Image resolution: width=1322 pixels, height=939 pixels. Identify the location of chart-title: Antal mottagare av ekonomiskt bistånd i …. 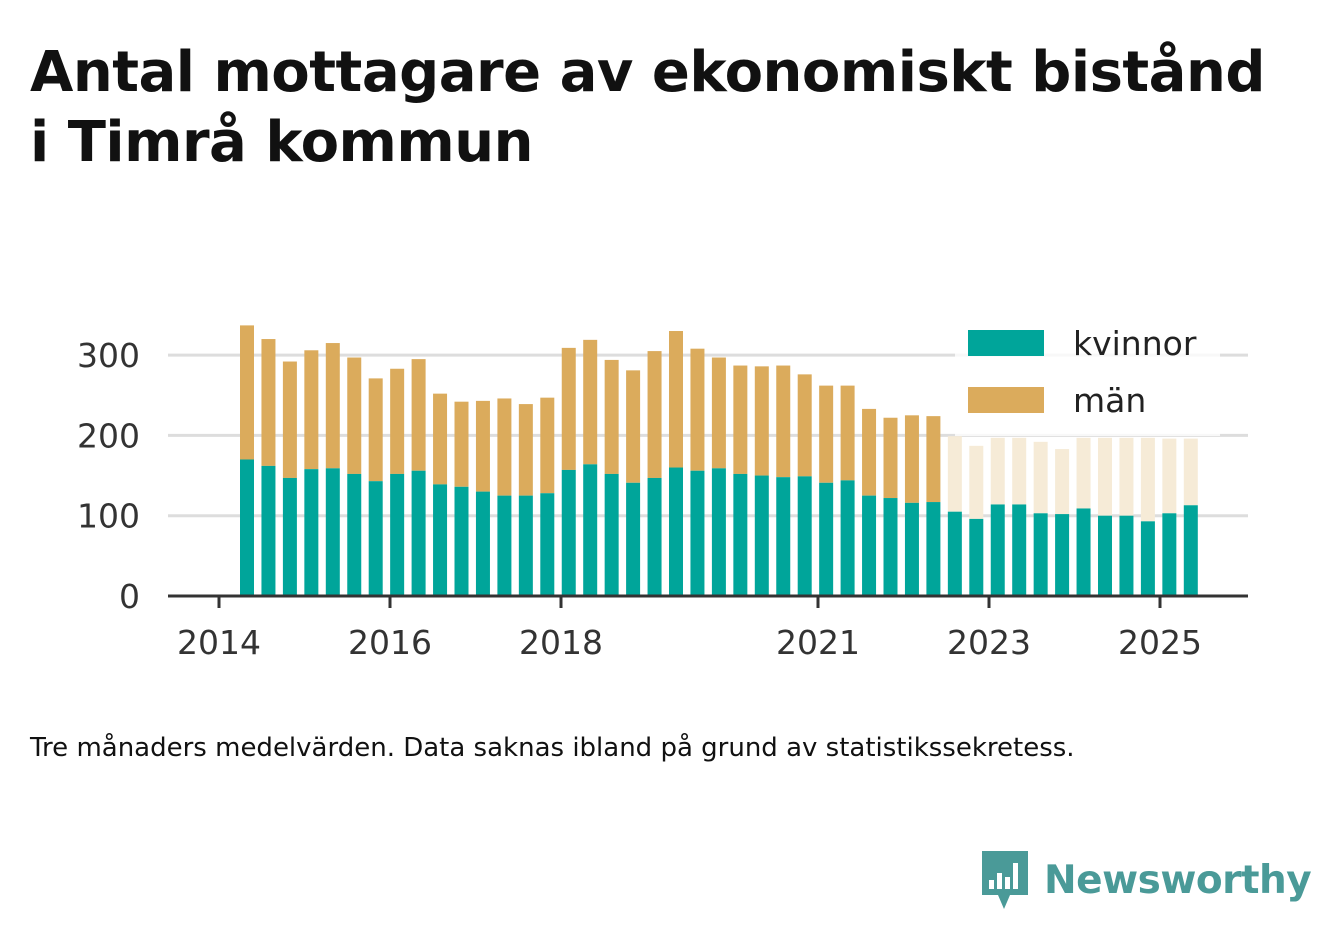
(647, 107).